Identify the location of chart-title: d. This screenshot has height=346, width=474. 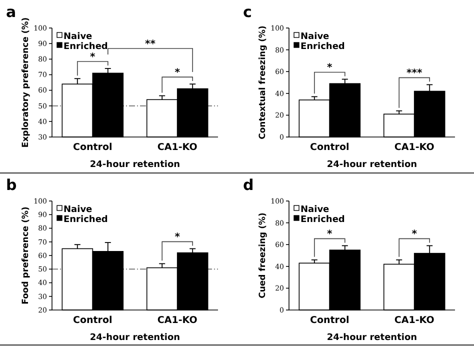
(248, 185).